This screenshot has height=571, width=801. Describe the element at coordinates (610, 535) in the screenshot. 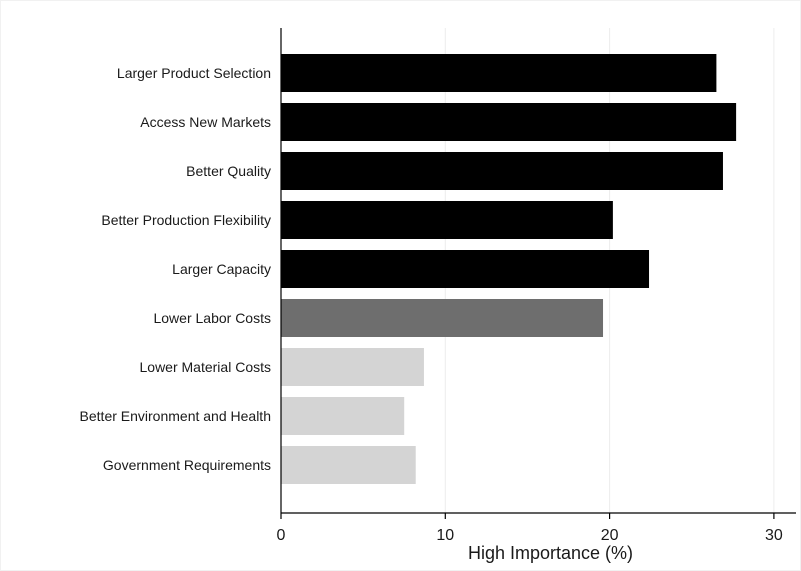

I see `x-tick-label: 20` at that location.